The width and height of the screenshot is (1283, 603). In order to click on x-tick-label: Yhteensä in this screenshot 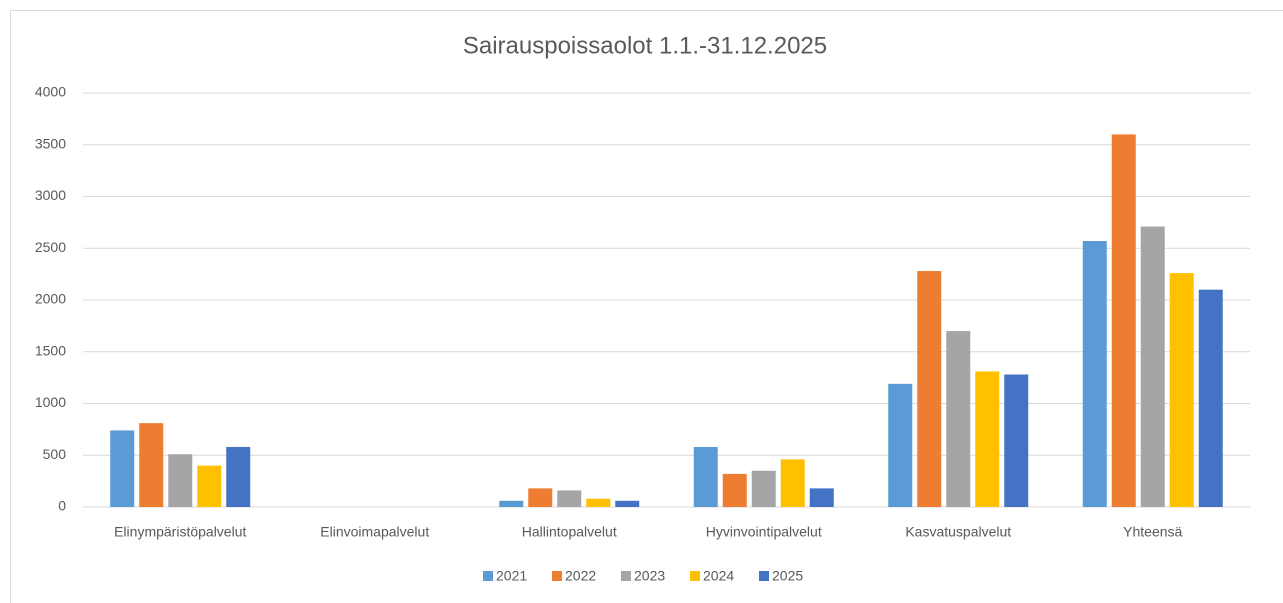, I will do `click(1152, 532)`.